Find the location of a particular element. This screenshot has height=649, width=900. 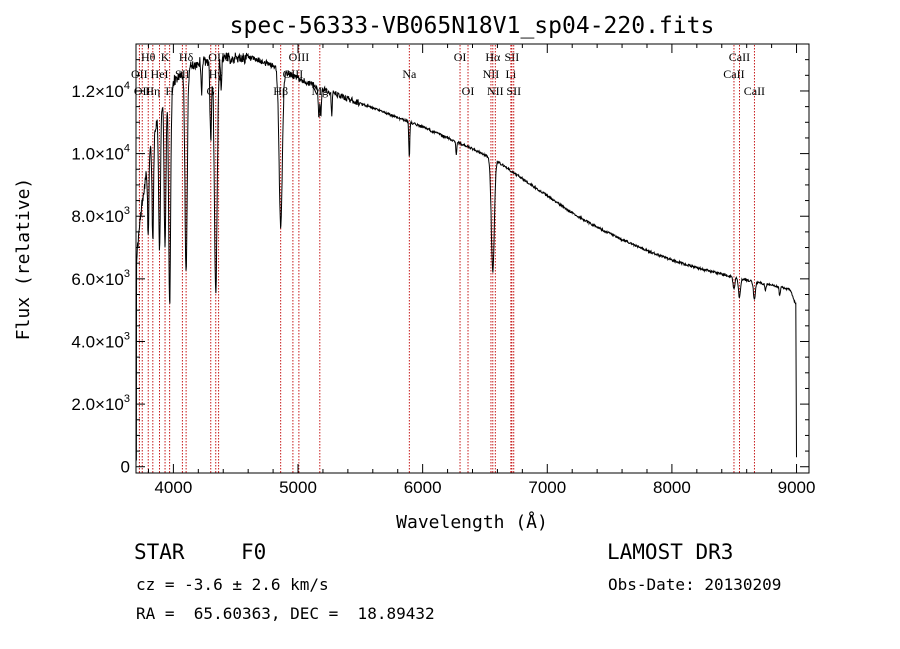

y-tick-label-1: 2.0×10³ is located at coordinates (100, 403).